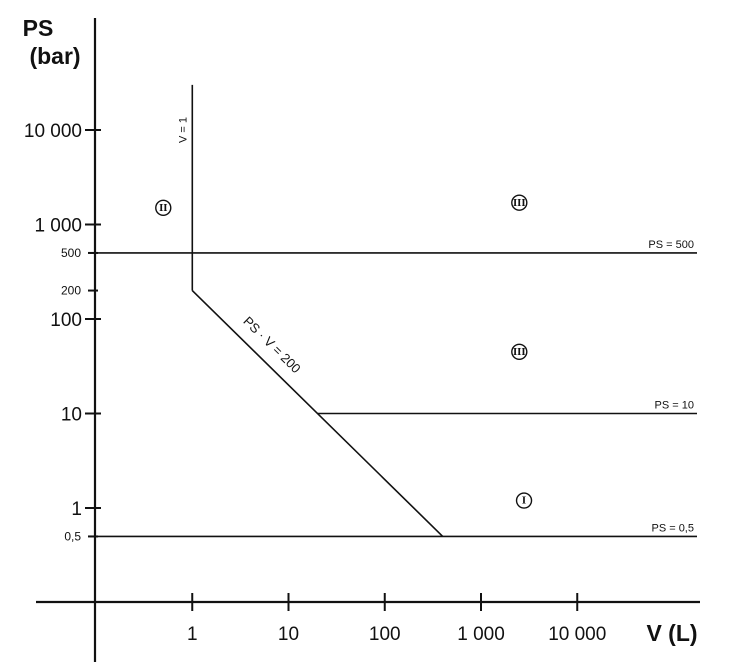  What do you see at coordinates (385, 634) in the screenshot?
I see `x-tick-label: 100` at bounding box center [385, 634].